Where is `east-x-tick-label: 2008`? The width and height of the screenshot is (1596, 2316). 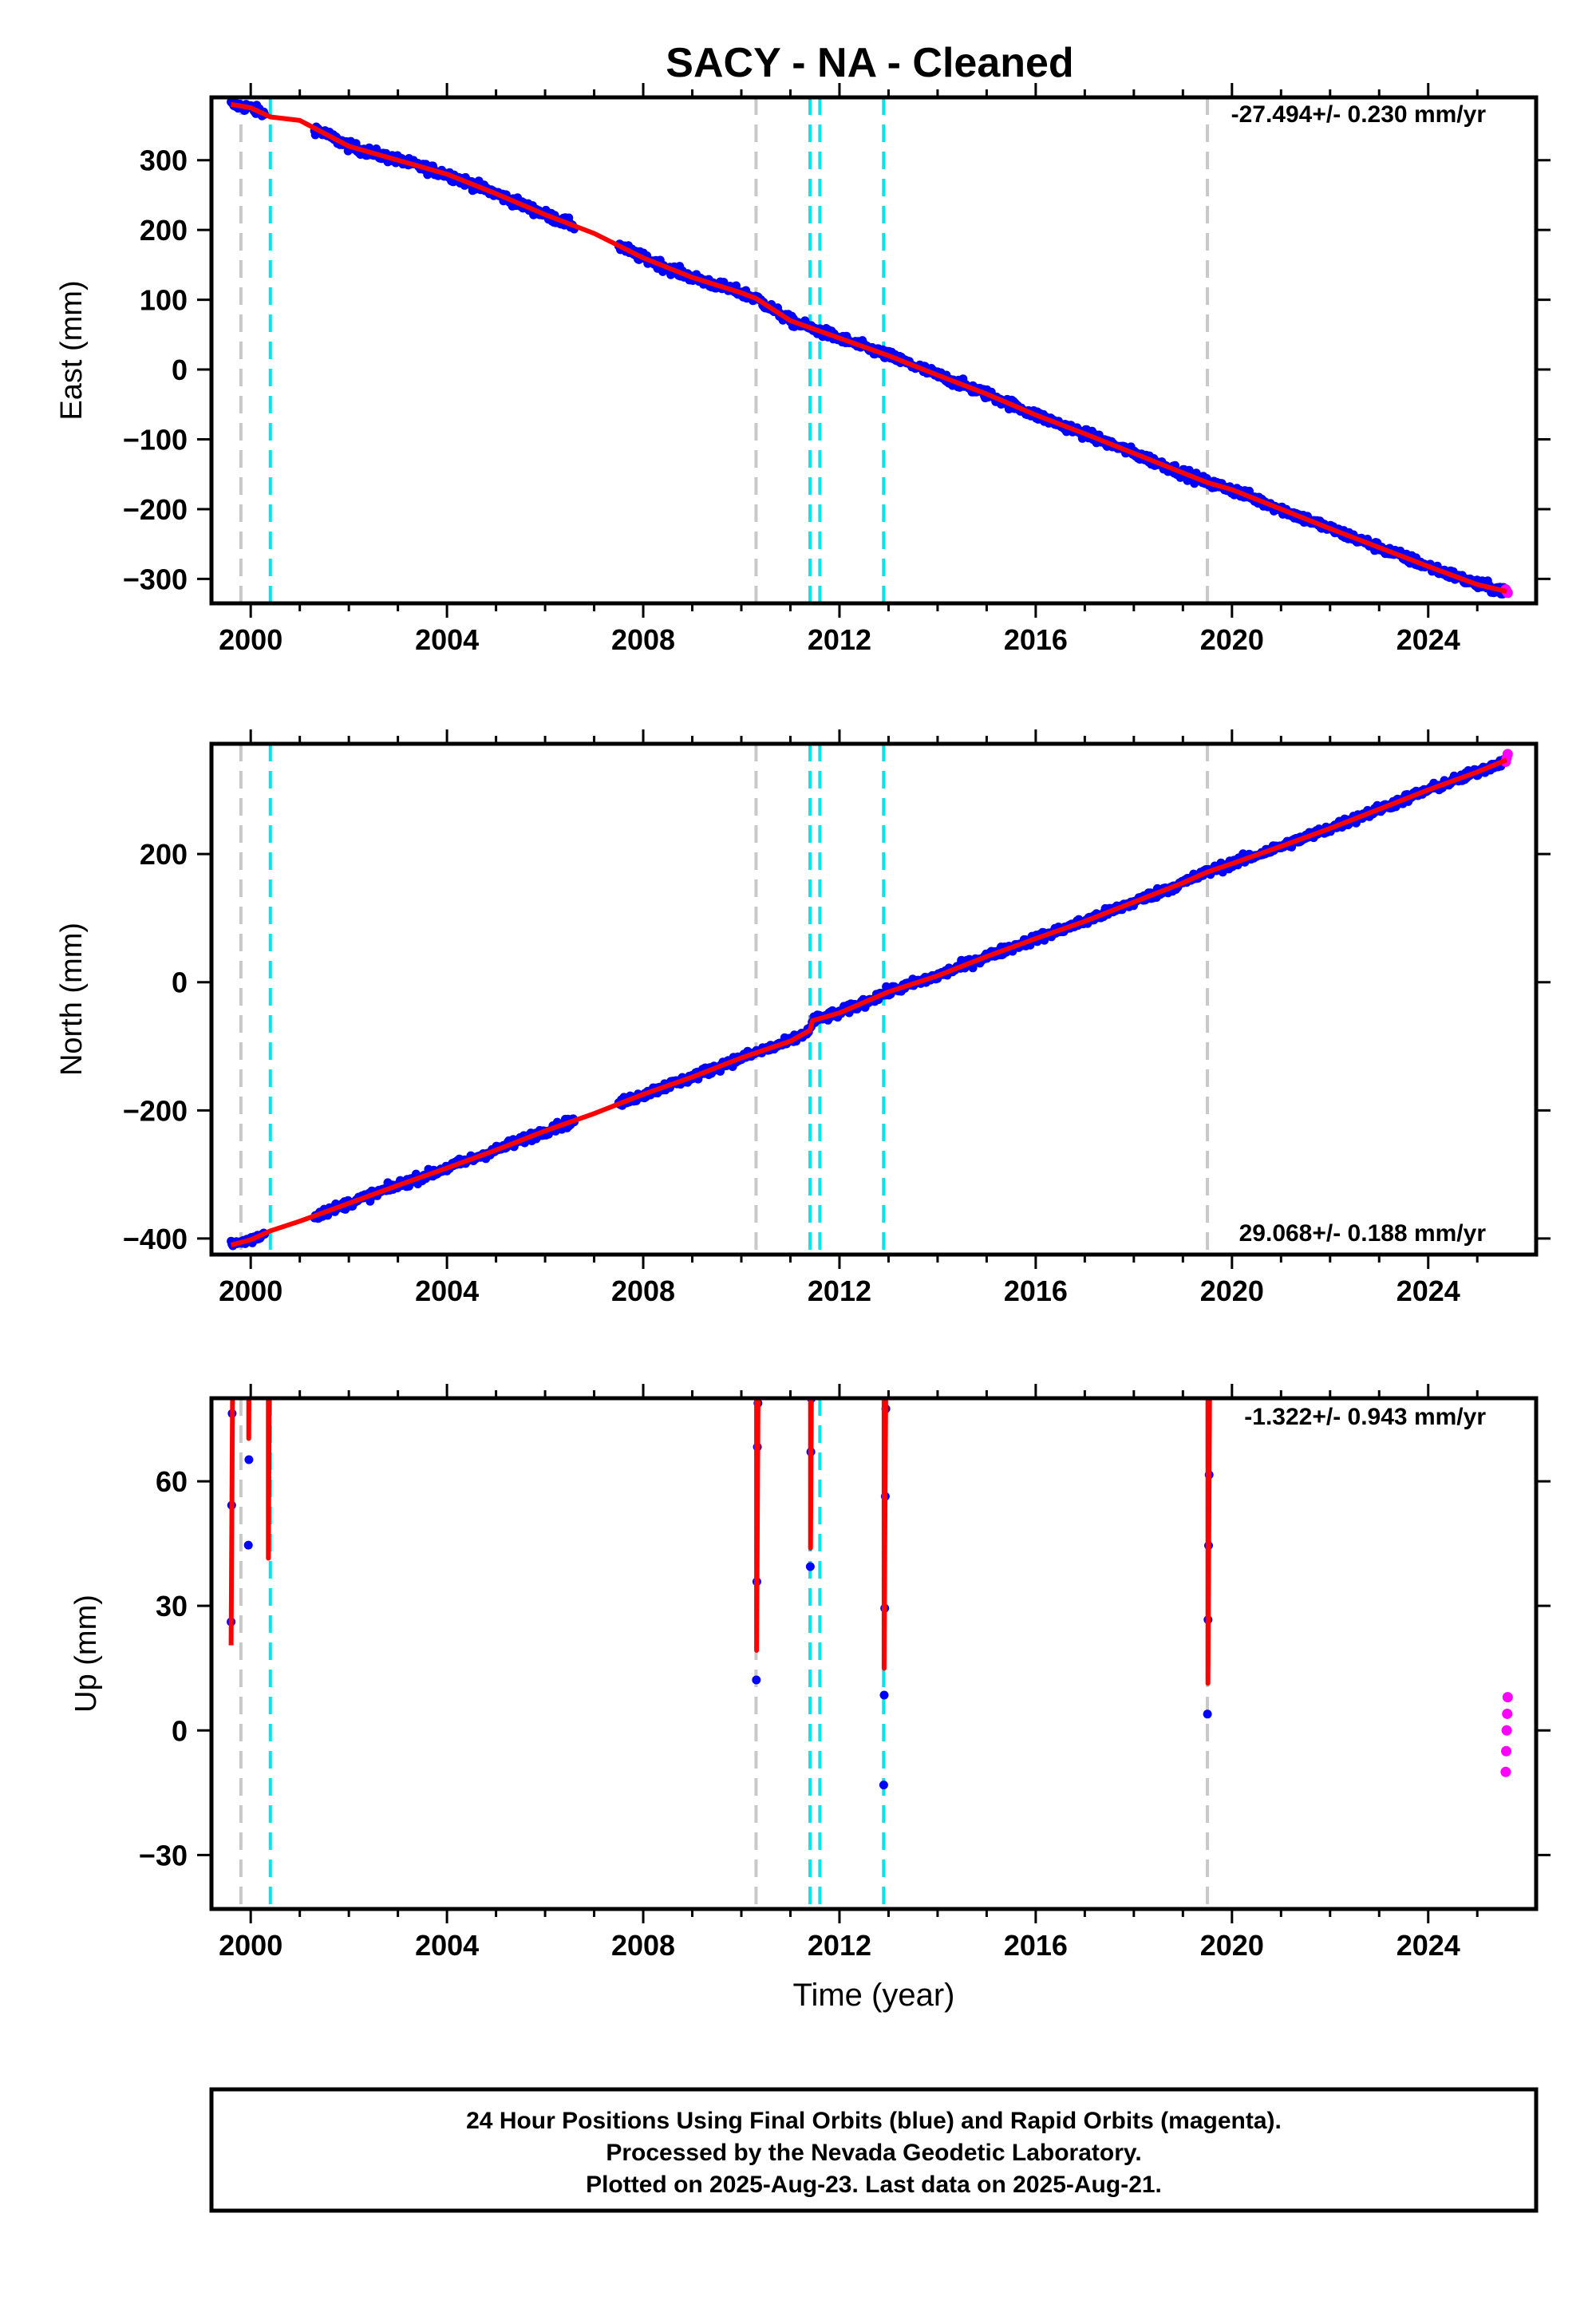 east-x-tick-label: 2008 is located at coordinates (643, 639).